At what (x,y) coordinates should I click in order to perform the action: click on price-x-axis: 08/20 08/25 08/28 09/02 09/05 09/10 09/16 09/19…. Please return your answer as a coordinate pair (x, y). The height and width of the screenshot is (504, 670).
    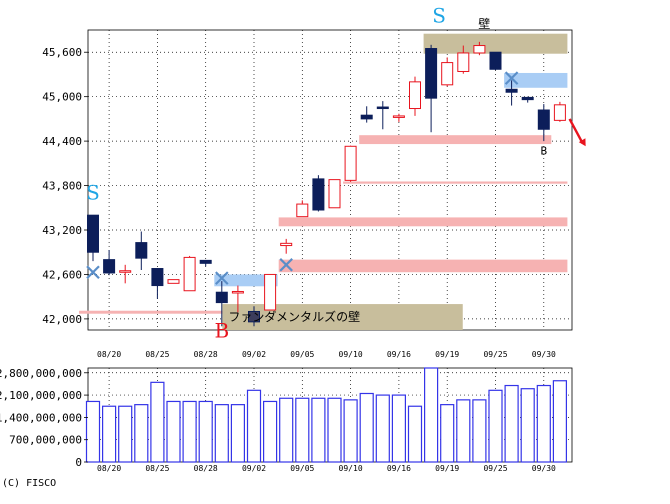
    Looking at the image, I should click on (326, 354).